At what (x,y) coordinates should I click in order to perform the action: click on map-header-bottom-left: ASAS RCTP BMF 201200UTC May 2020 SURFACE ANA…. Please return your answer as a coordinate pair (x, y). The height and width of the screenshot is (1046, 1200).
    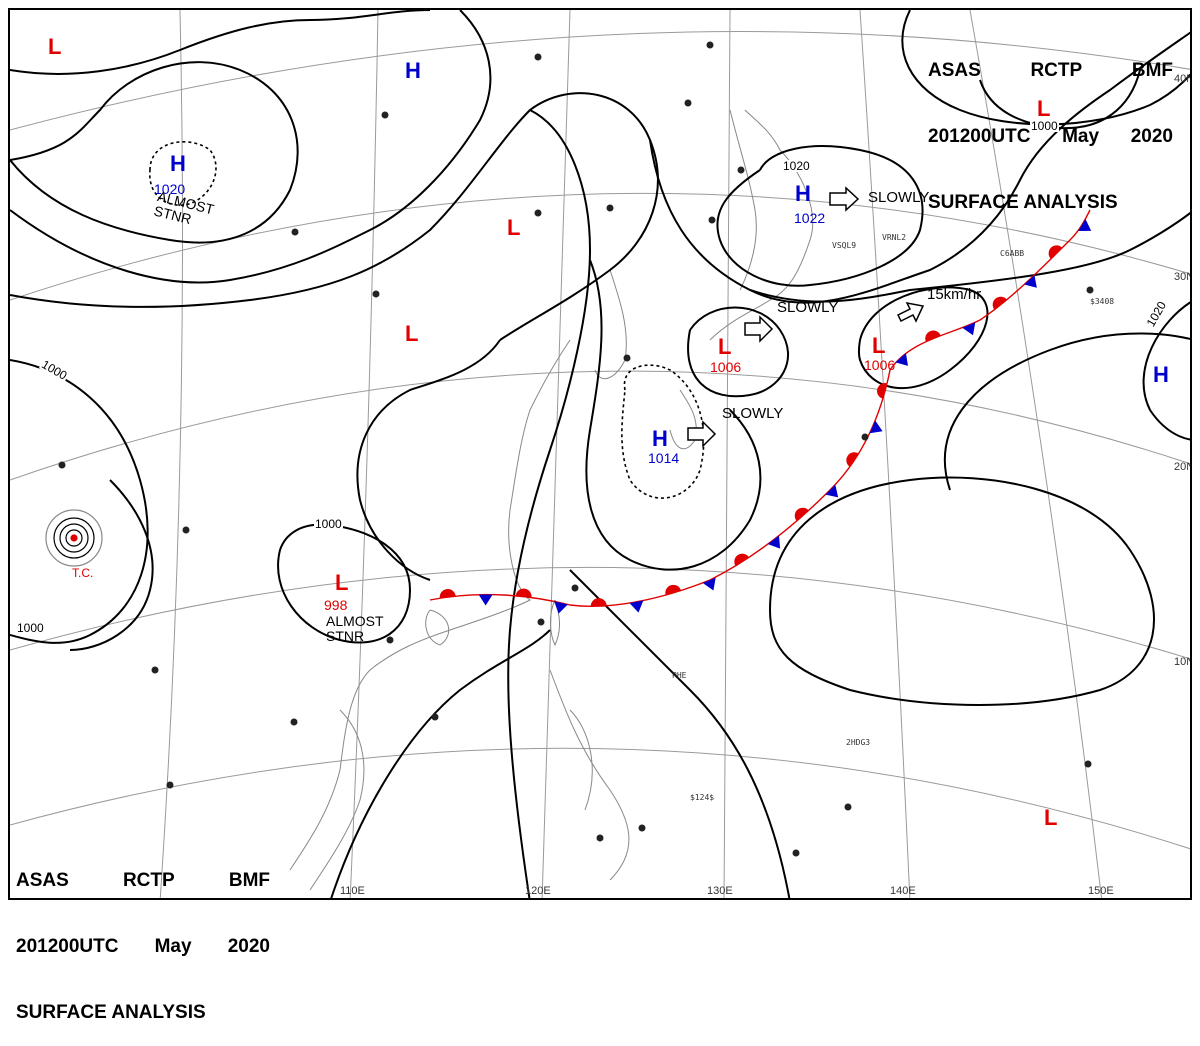
    Looking at the image, I should click on (143, 936).